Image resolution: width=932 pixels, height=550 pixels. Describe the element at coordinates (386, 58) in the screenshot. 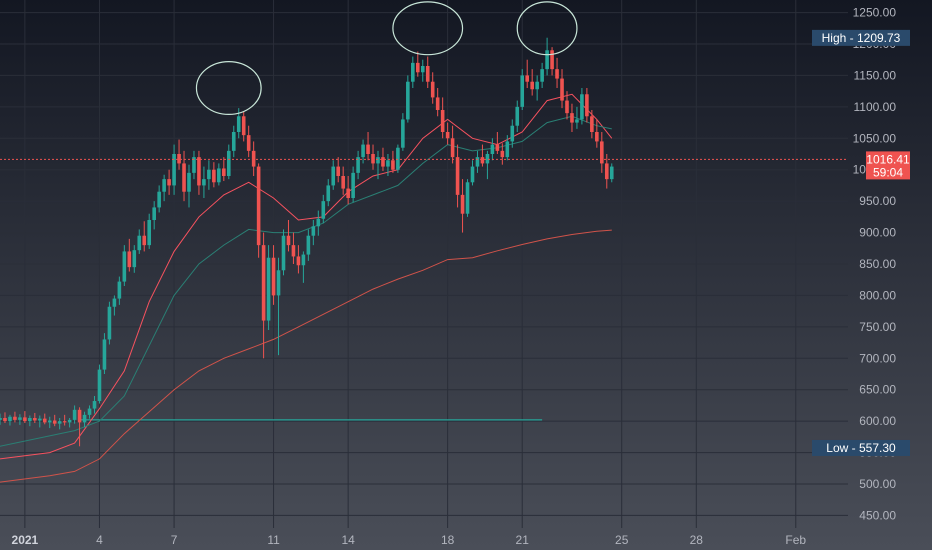

I see `drawings-layer` at that location.